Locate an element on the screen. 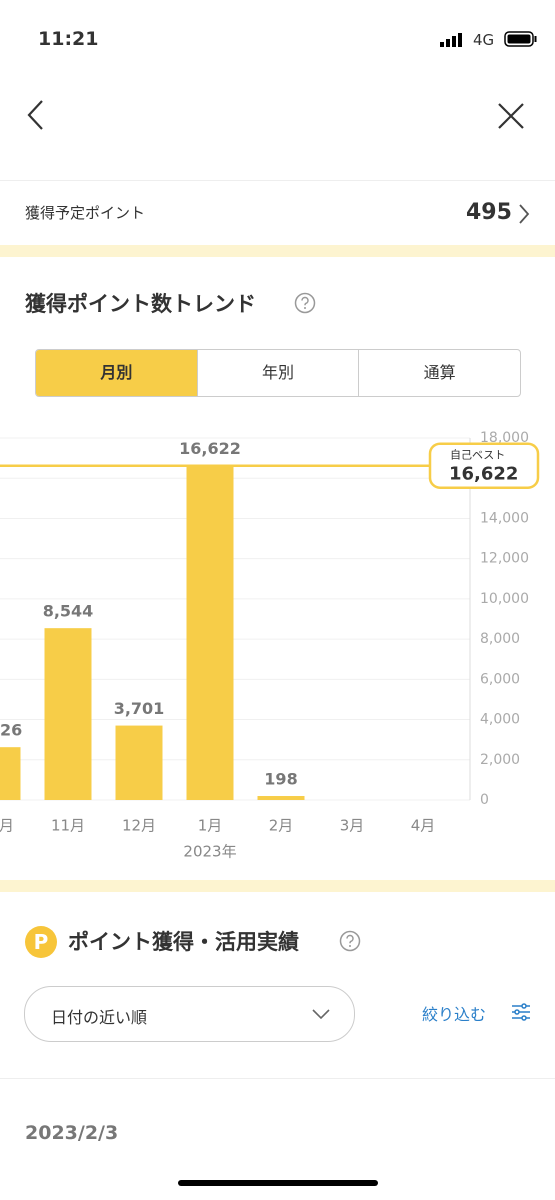  network: 4G is located at coordinates (484, 40).